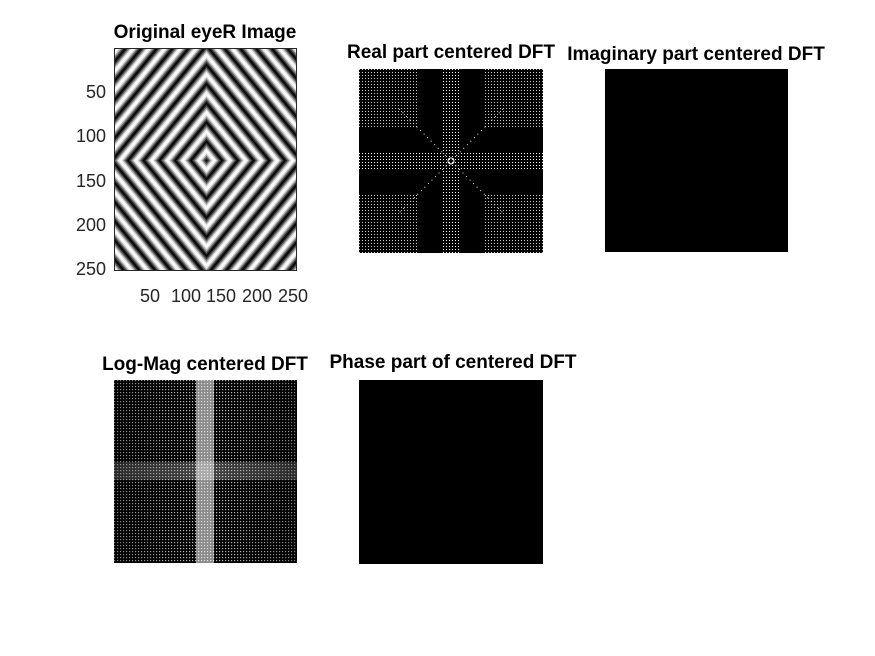  I want to click on original-image-canvas, so click(205, 159).